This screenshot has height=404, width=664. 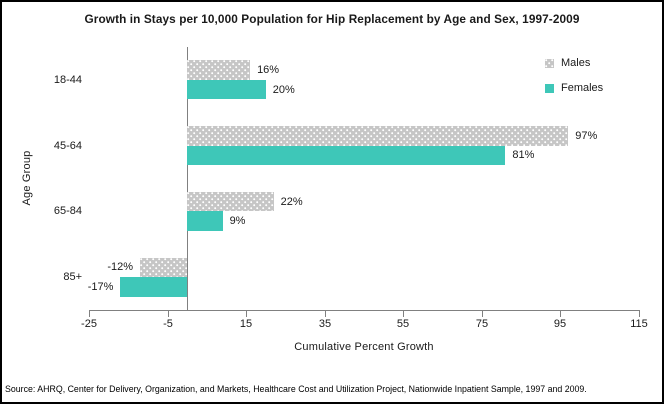 I want to click on legend-item-females: Females, so click(x=574, y=88).